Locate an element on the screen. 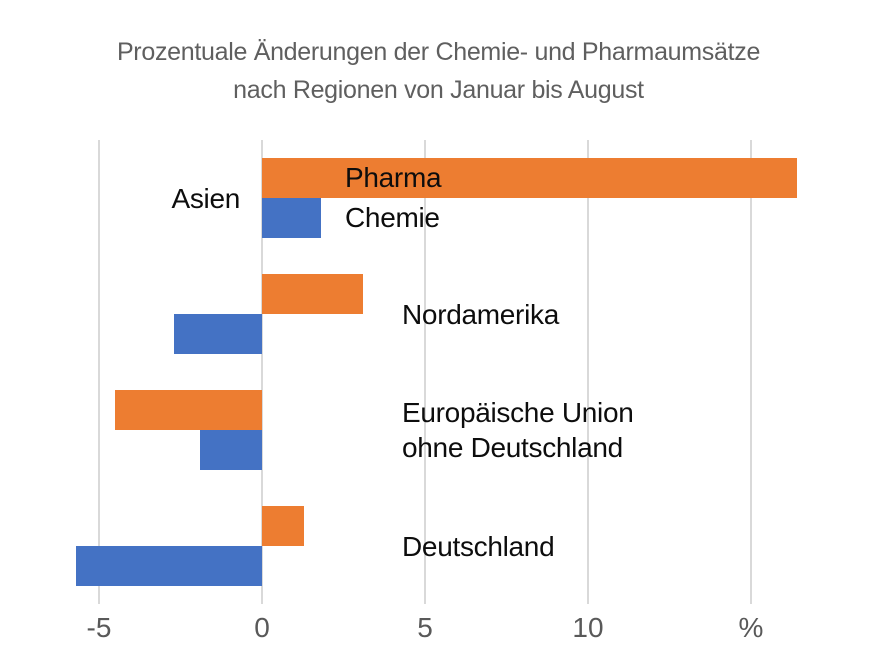  category-label-line: Europäische Union is located at coordinates (518, 412).